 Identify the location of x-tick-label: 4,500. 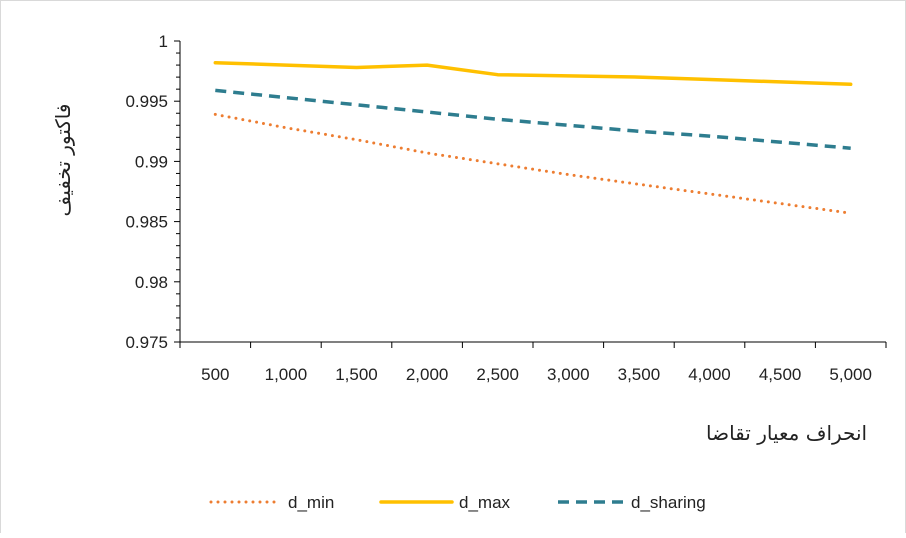
(780, 374).